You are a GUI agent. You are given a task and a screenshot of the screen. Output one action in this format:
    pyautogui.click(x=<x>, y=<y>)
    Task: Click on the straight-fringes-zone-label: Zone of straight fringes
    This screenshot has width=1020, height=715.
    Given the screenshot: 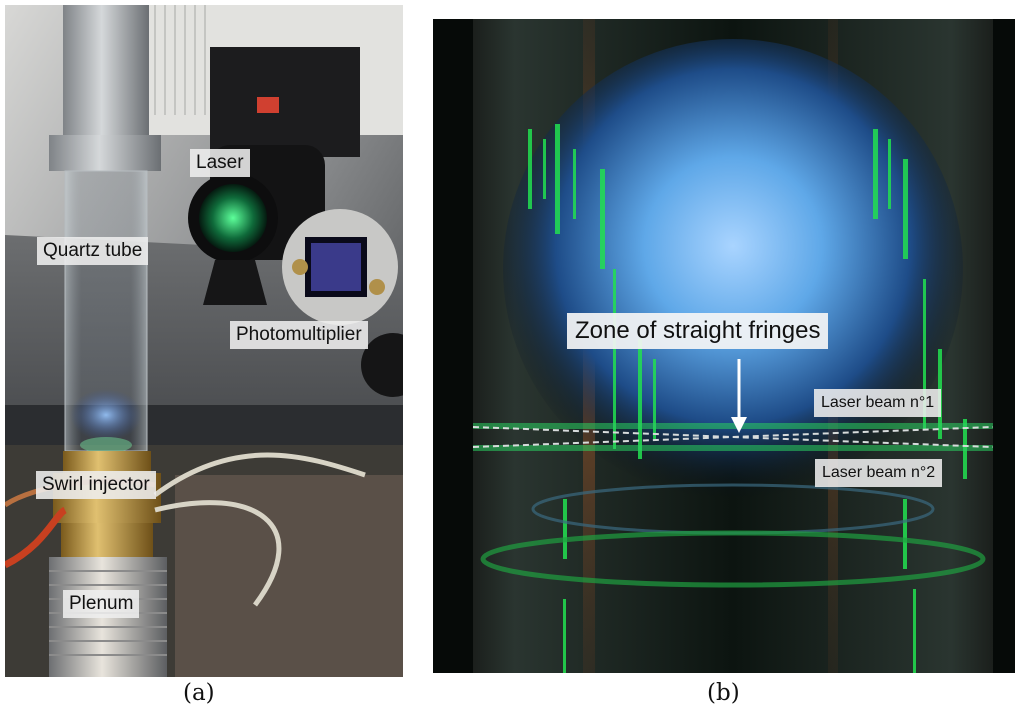 What is the action you would take?
    pyautogui.click(x=698, y=331)
    